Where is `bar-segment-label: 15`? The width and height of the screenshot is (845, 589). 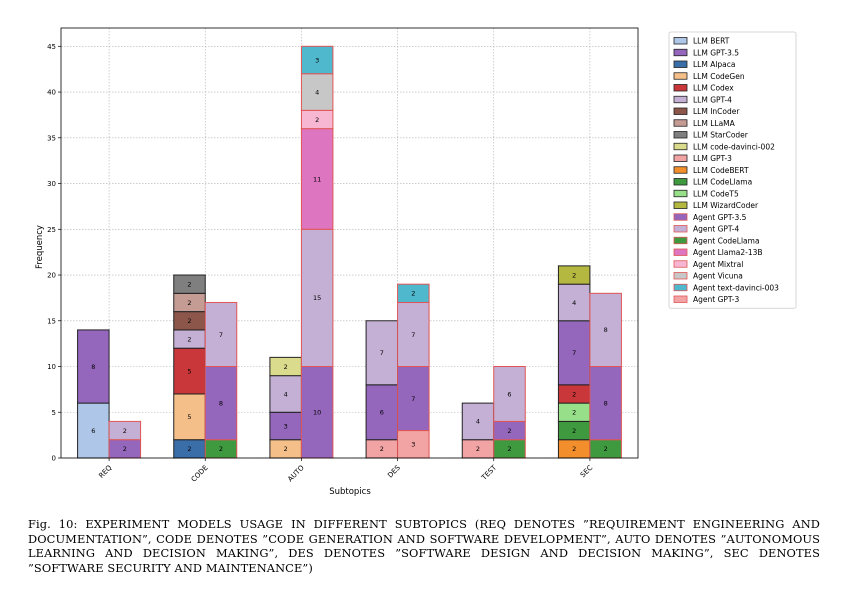 bar-segment-label: 15 is located at coordinates (317, 298).